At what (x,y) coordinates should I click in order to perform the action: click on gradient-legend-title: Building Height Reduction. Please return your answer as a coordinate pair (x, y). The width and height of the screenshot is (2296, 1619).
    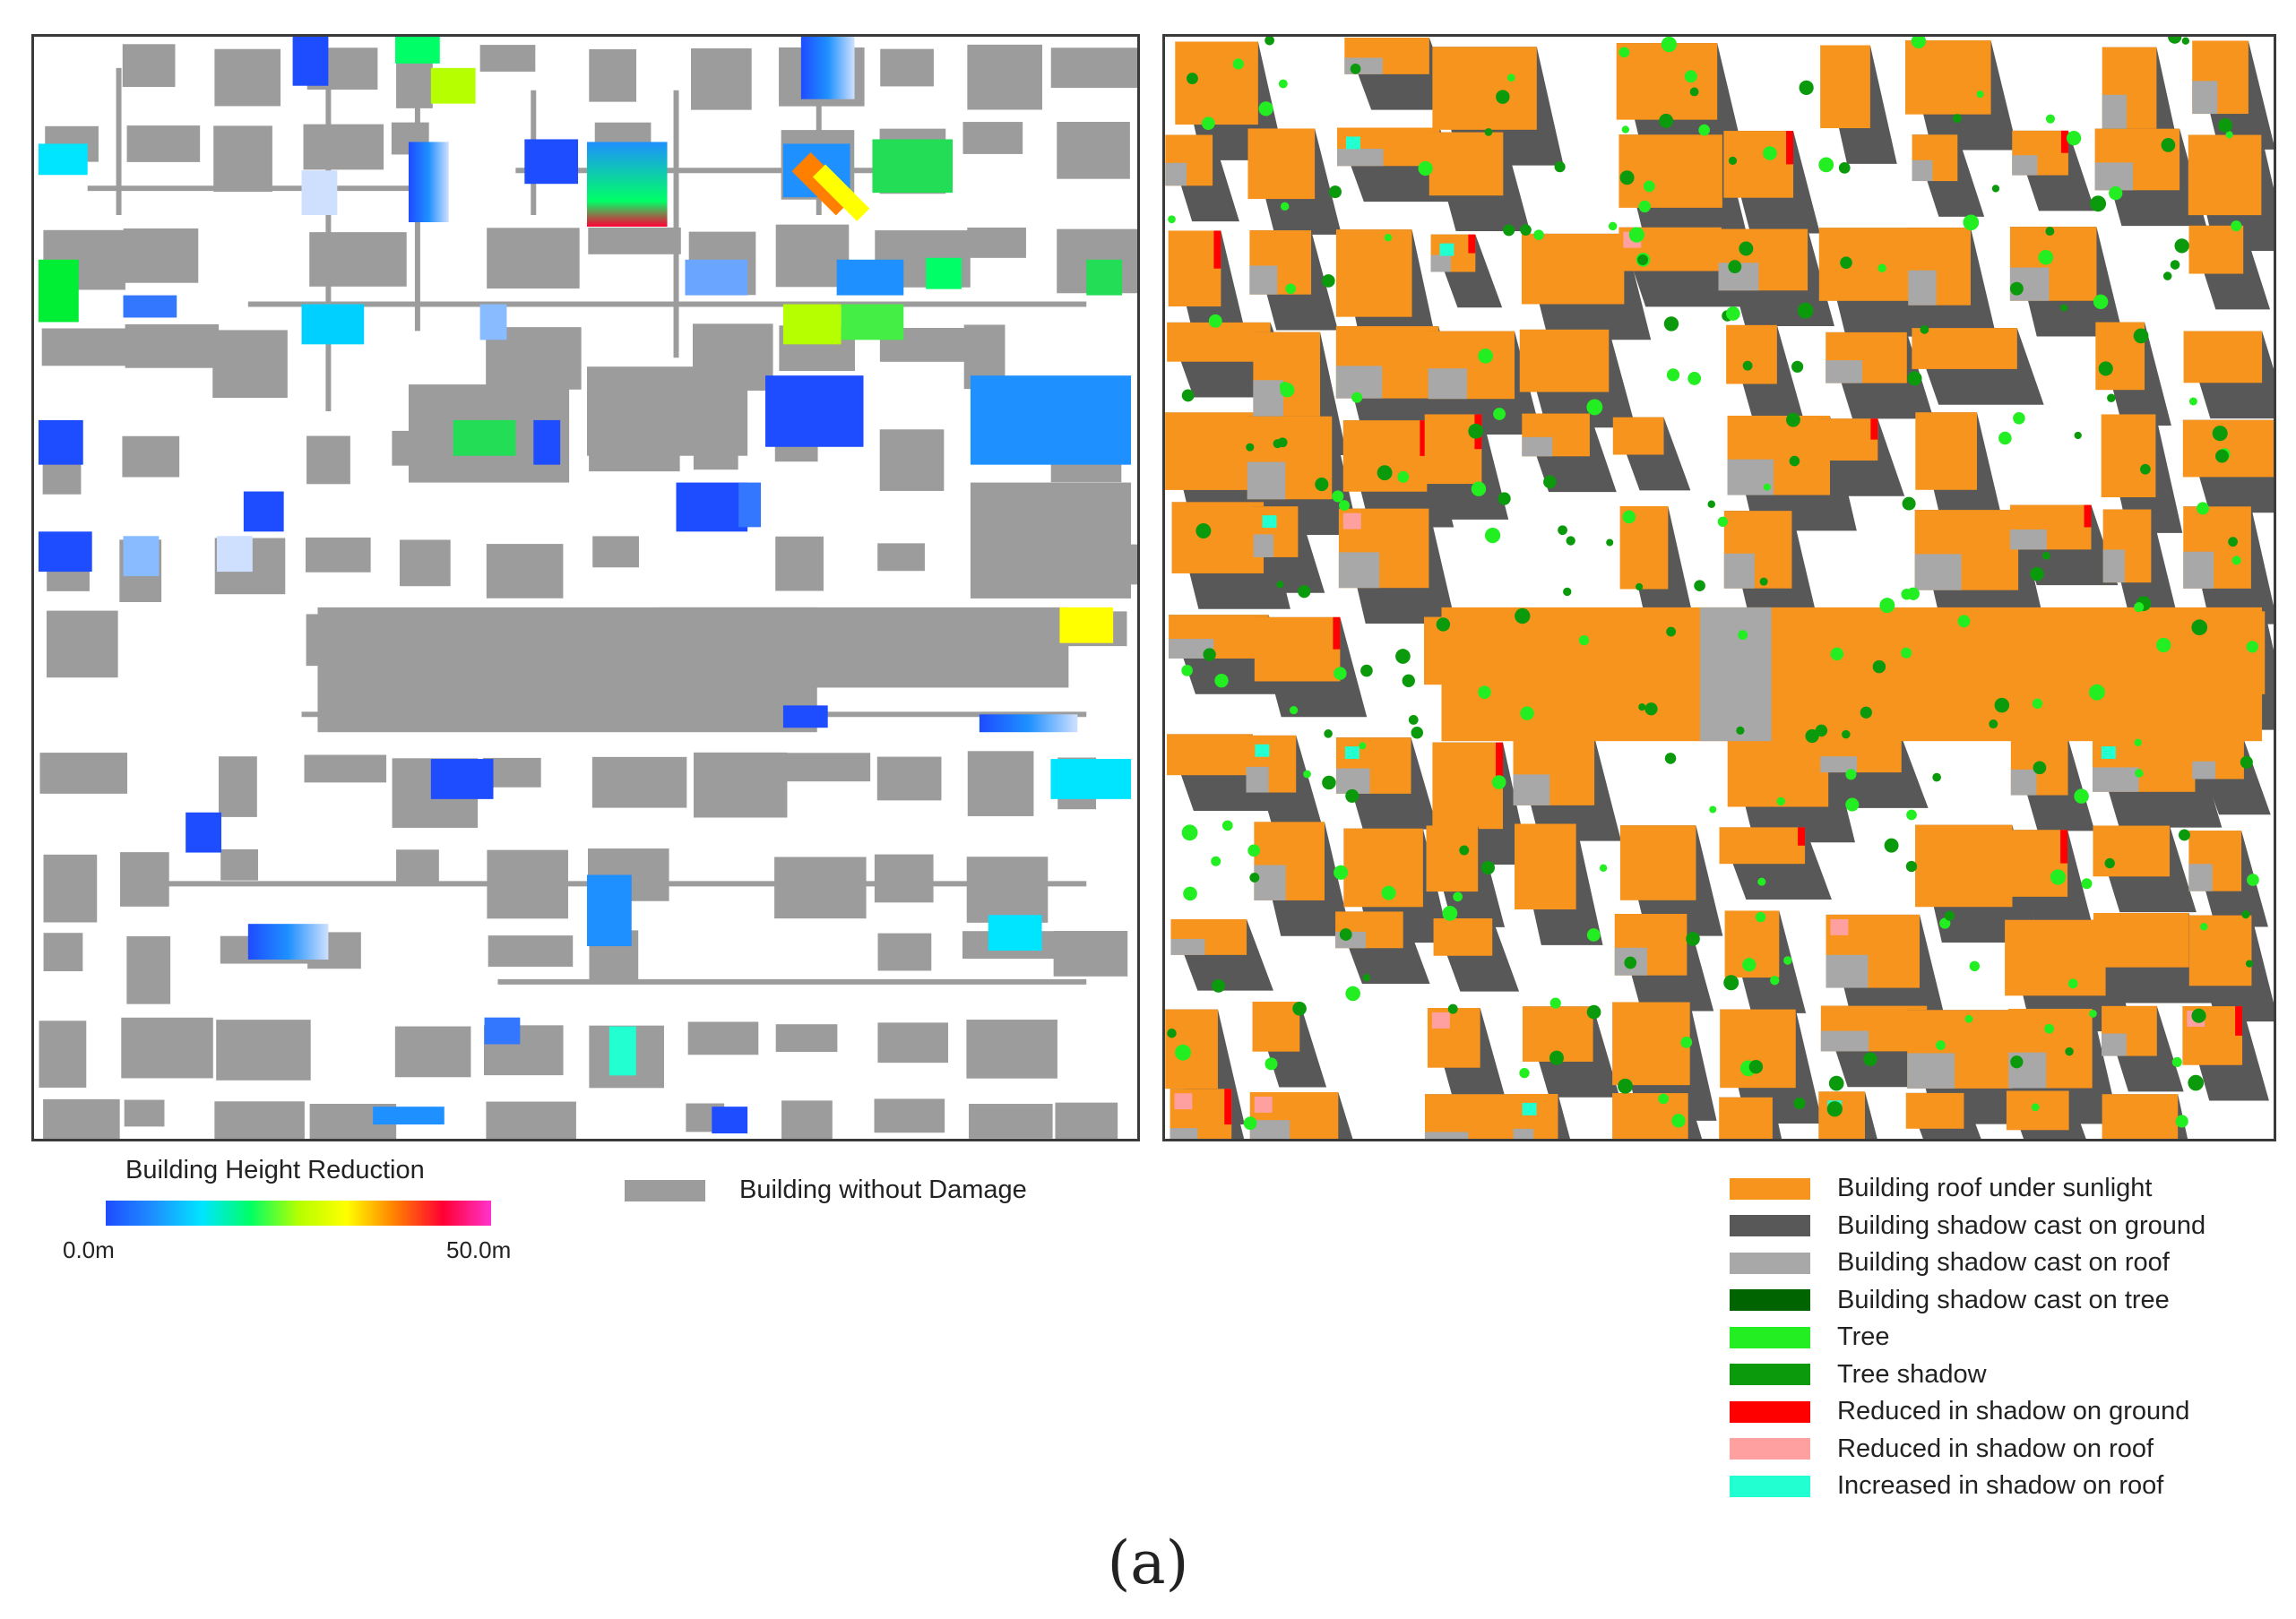
    Looking at the image, I should click on (275, 1170).